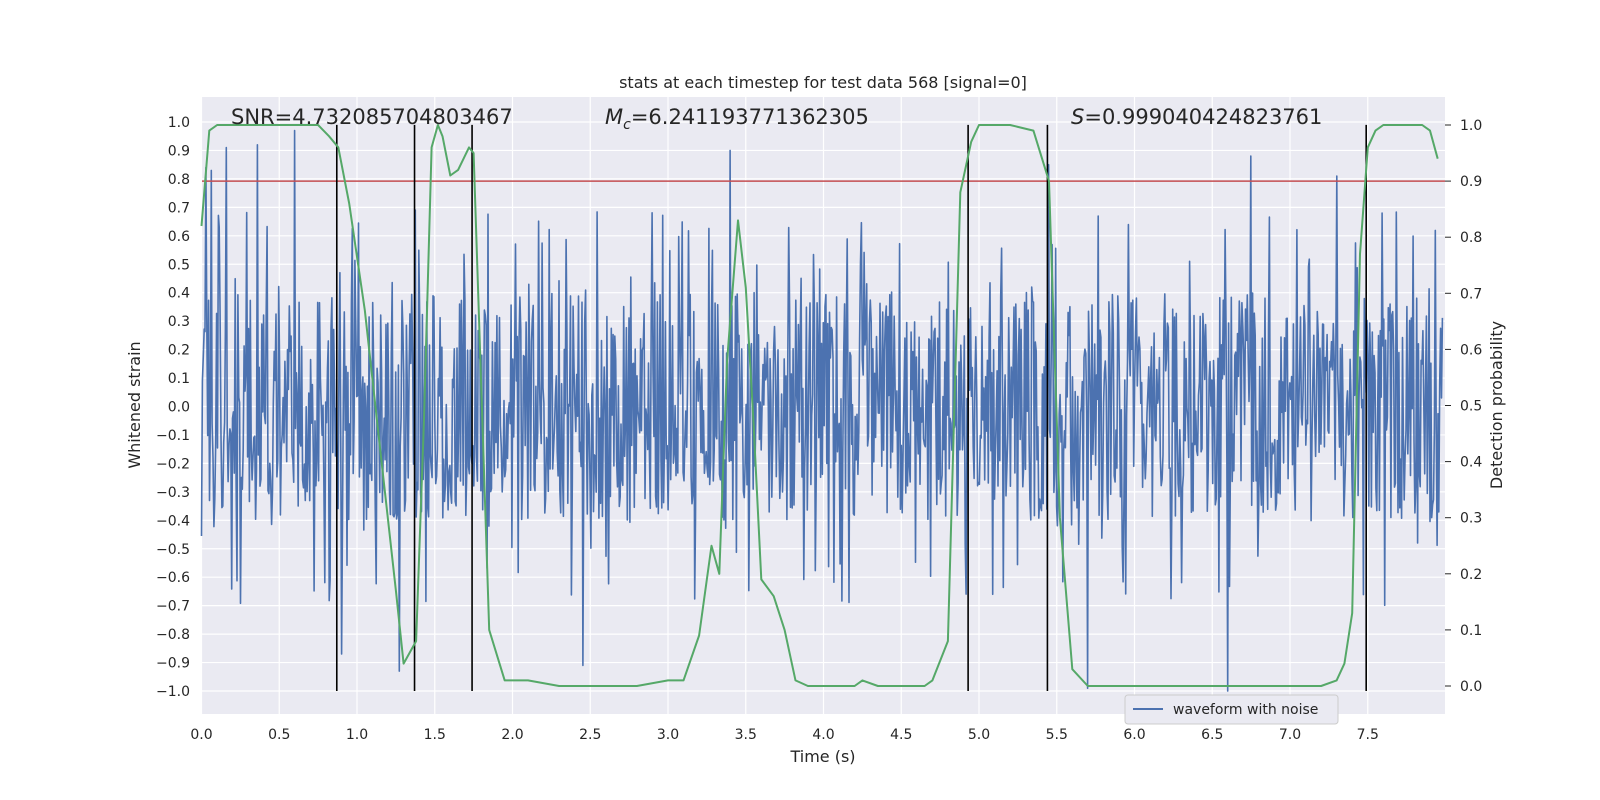  I want to click on y-left-tick-label: −0.4, so click(173, 521).